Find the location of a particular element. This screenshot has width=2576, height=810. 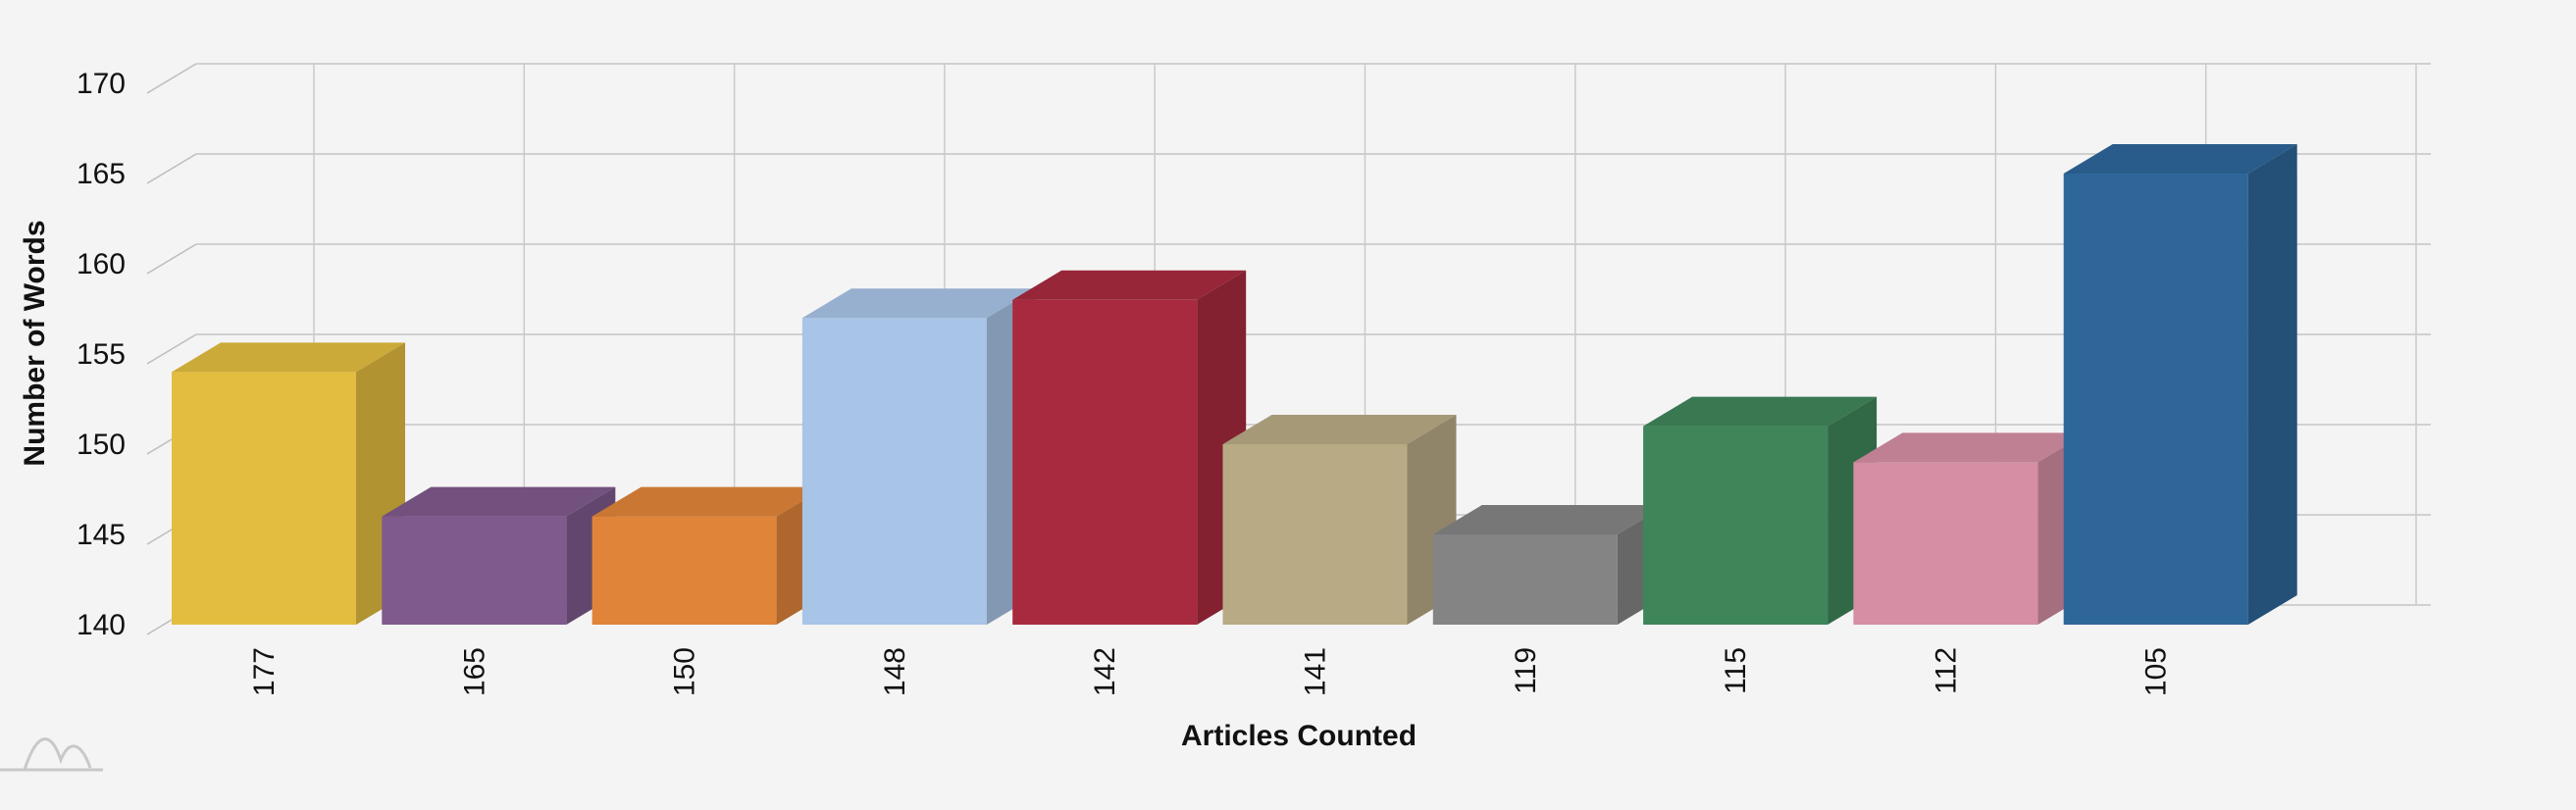

logo-icon is located at coordinates (51, 754).